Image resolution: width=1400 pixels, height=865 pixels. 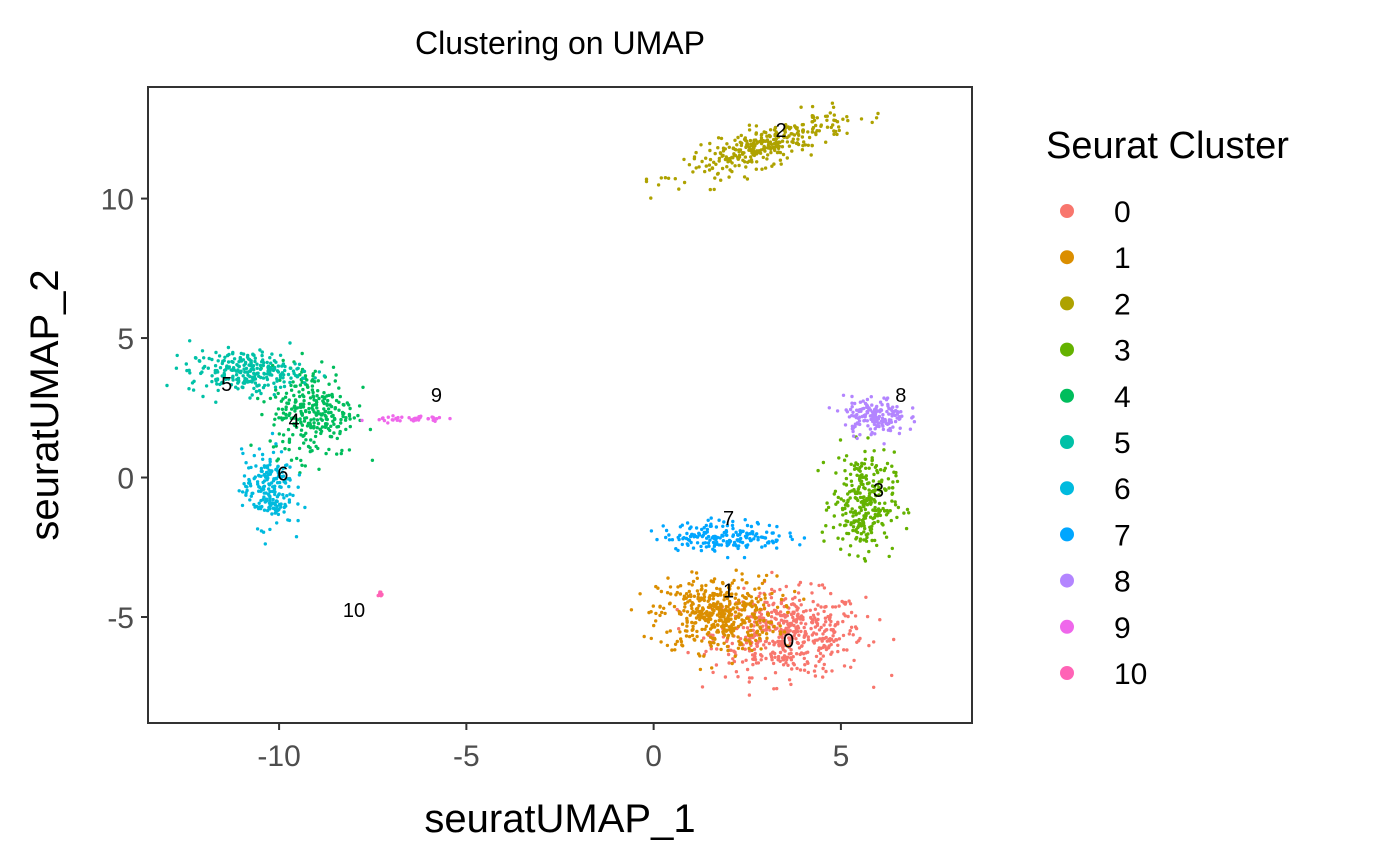 I want to click on cluster-label-7: 7, so click(x=728, y=519).